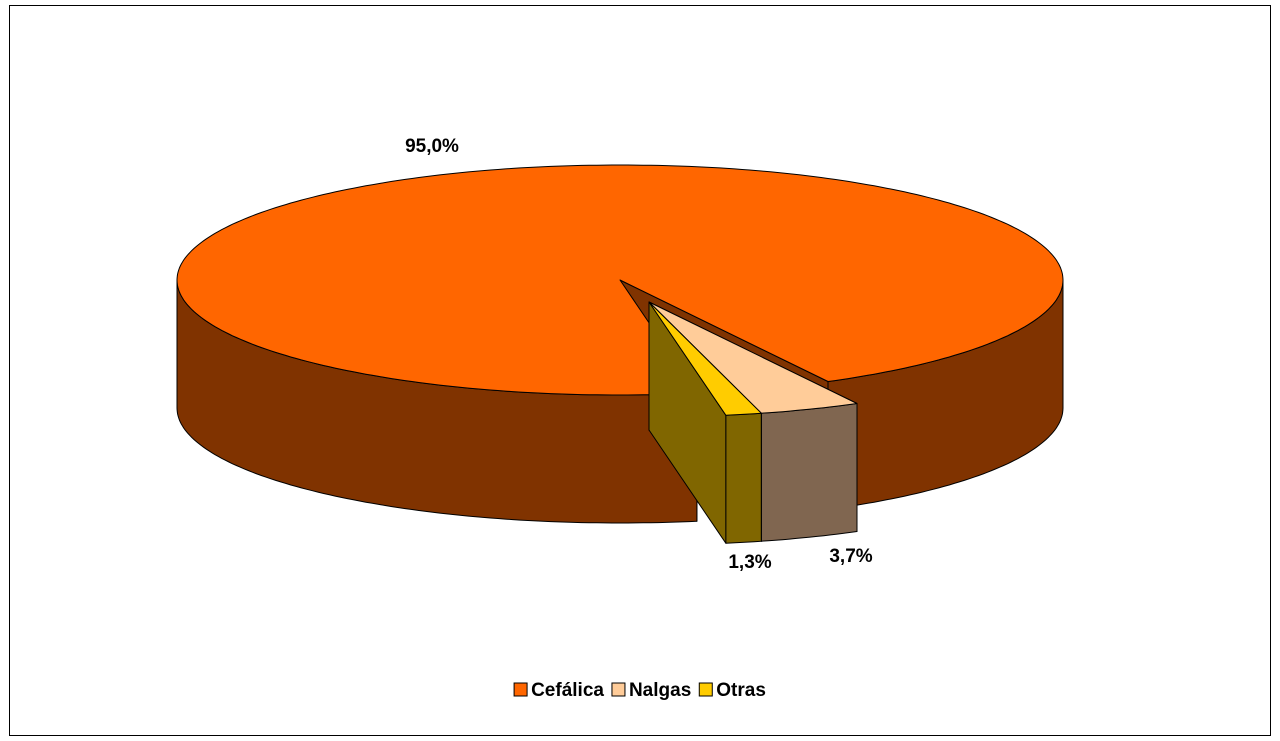  I want to click on data-label: 1,3%, so click(749, 562).